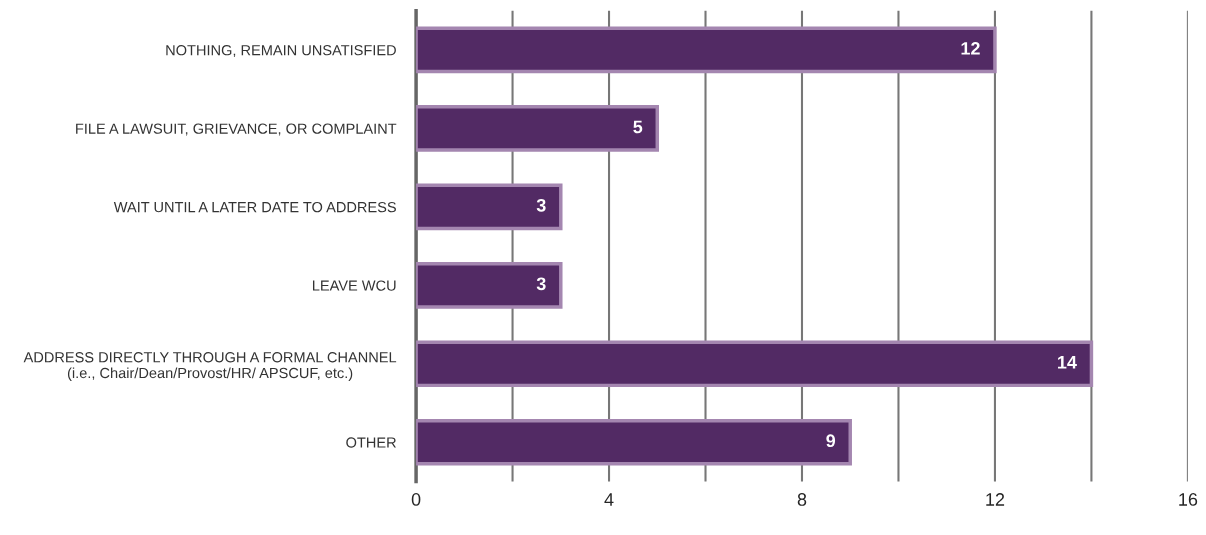 Image resolution: width=1206 pixels, height=535 pixels. What do you see at coordinates (1188, 499) in the screenshot?
I see `x-tick-label: 16` at bounding box center [1188, 499].